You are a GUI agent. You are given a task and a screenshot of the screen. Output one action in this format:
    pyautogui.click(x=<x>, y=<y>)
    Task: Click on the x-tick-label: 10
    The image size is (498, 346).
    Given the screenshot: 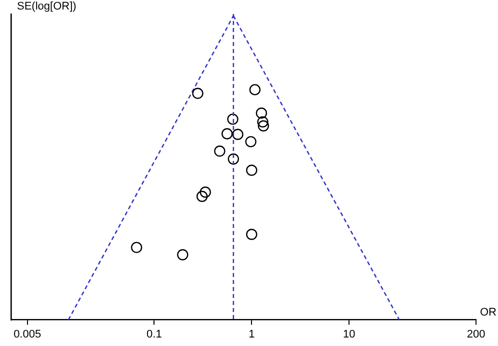 What is the action you would take?
    pyautogui.click(x=349, y=334)
    